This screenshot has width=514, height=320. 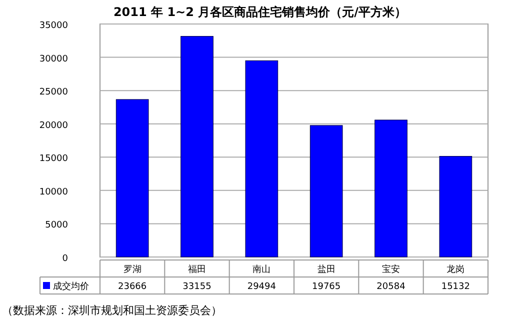 I want to click on text: （数据来源：深圳市规划和国土资源委员会）, so click(x=112, y=310).